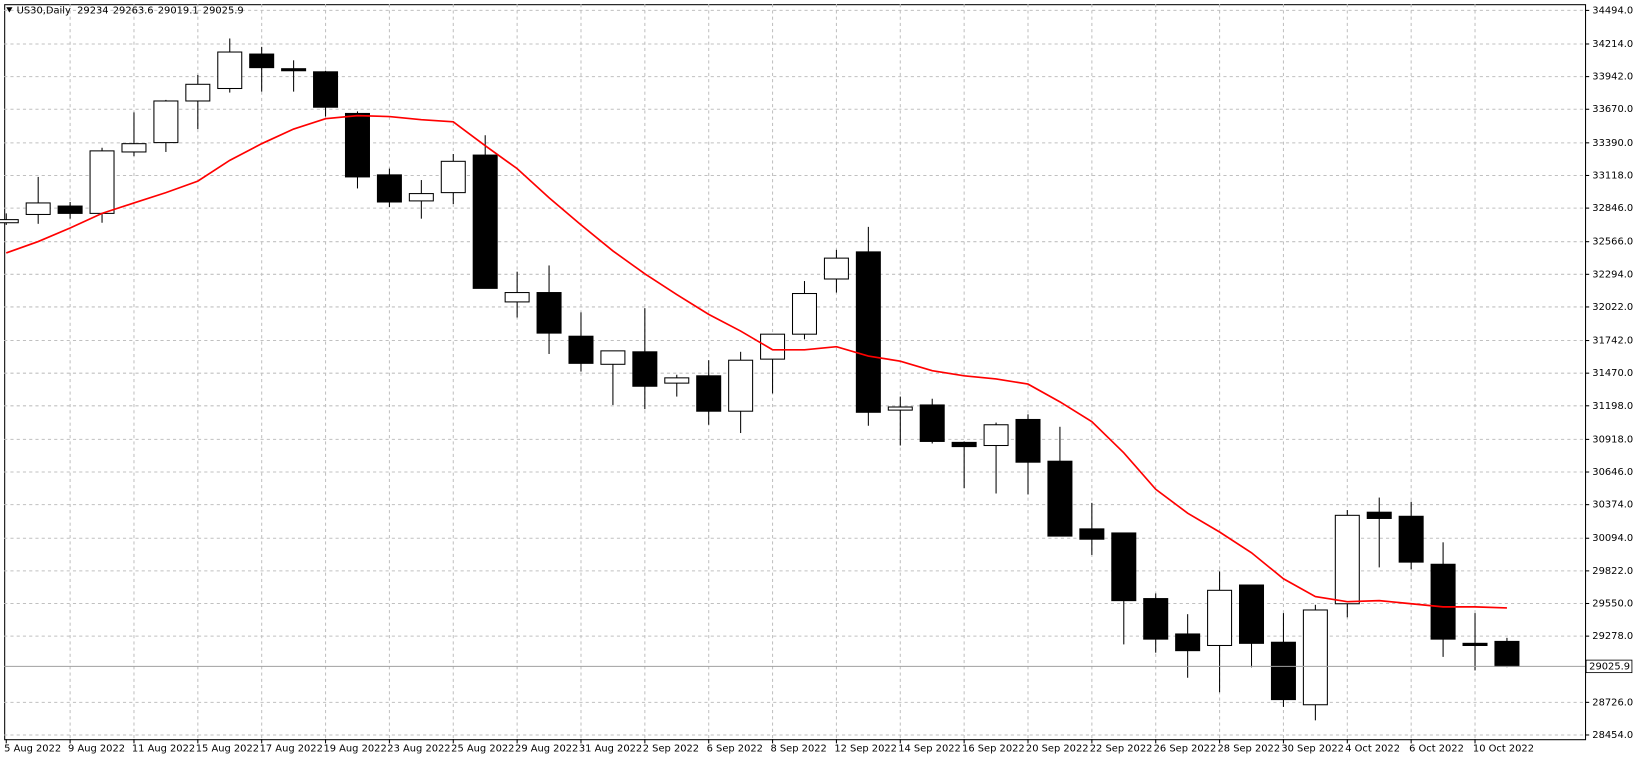 This screenshot has width=1634, height=760. Describe the element at coordinates (1612, 274) in the screenshot. I see `y-tick-label: 32294.0` at that location.